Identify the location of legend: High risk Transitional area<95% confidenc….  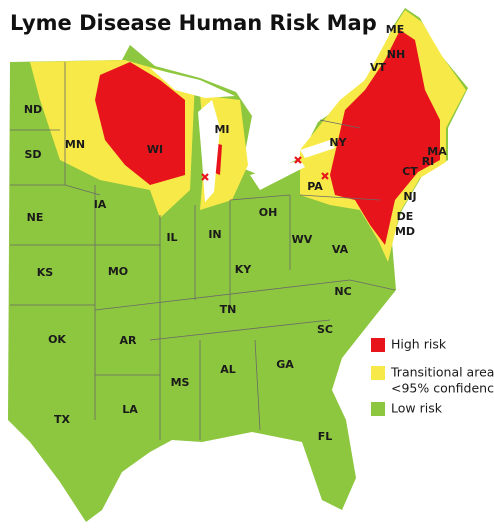
(432, 376).